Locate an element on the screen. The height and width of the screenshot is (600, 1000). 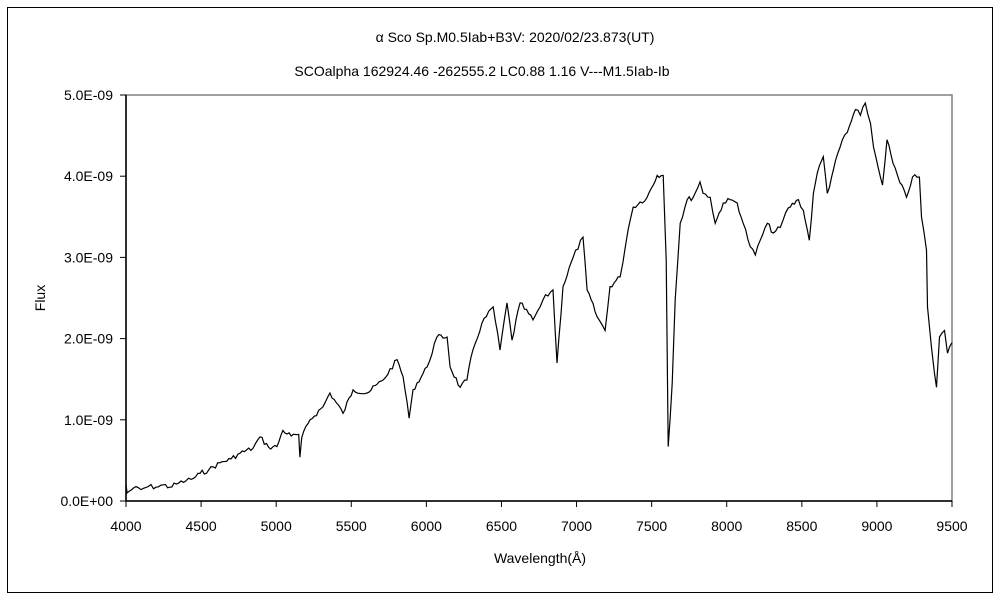
y-tick-label: 1.0E-09 is located at coordinates (88, 420).